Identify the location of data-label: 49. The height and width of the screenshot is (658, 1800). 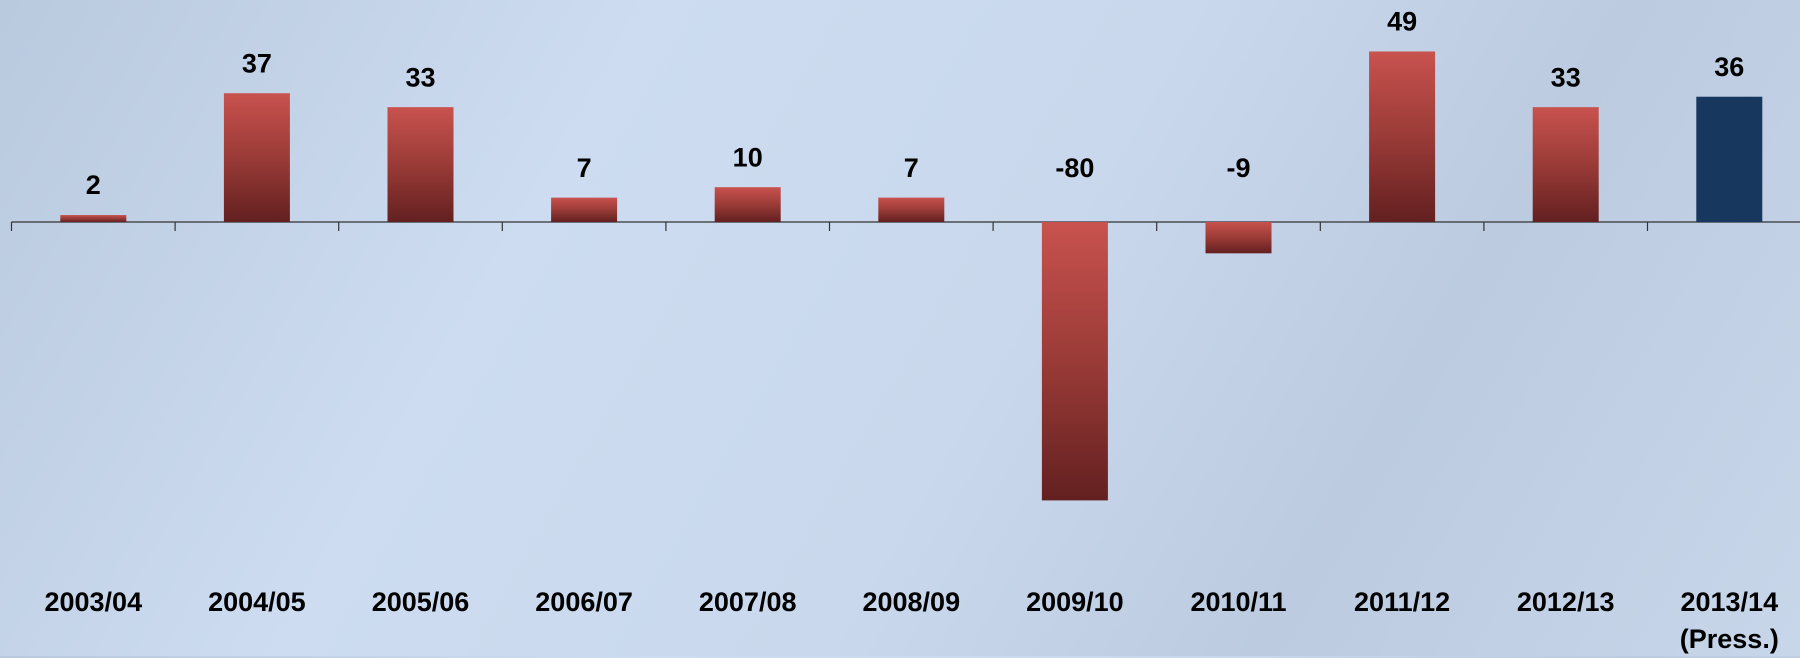
(1402, 22).